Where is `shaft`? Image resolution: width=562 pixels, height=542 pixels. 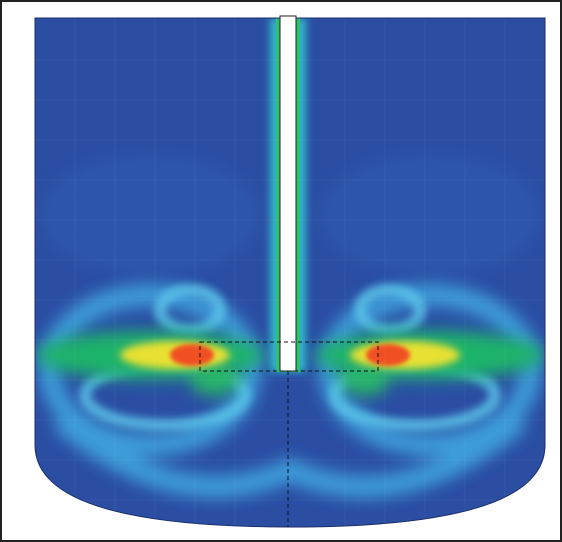
shaft is located at coordinates (288, 193).